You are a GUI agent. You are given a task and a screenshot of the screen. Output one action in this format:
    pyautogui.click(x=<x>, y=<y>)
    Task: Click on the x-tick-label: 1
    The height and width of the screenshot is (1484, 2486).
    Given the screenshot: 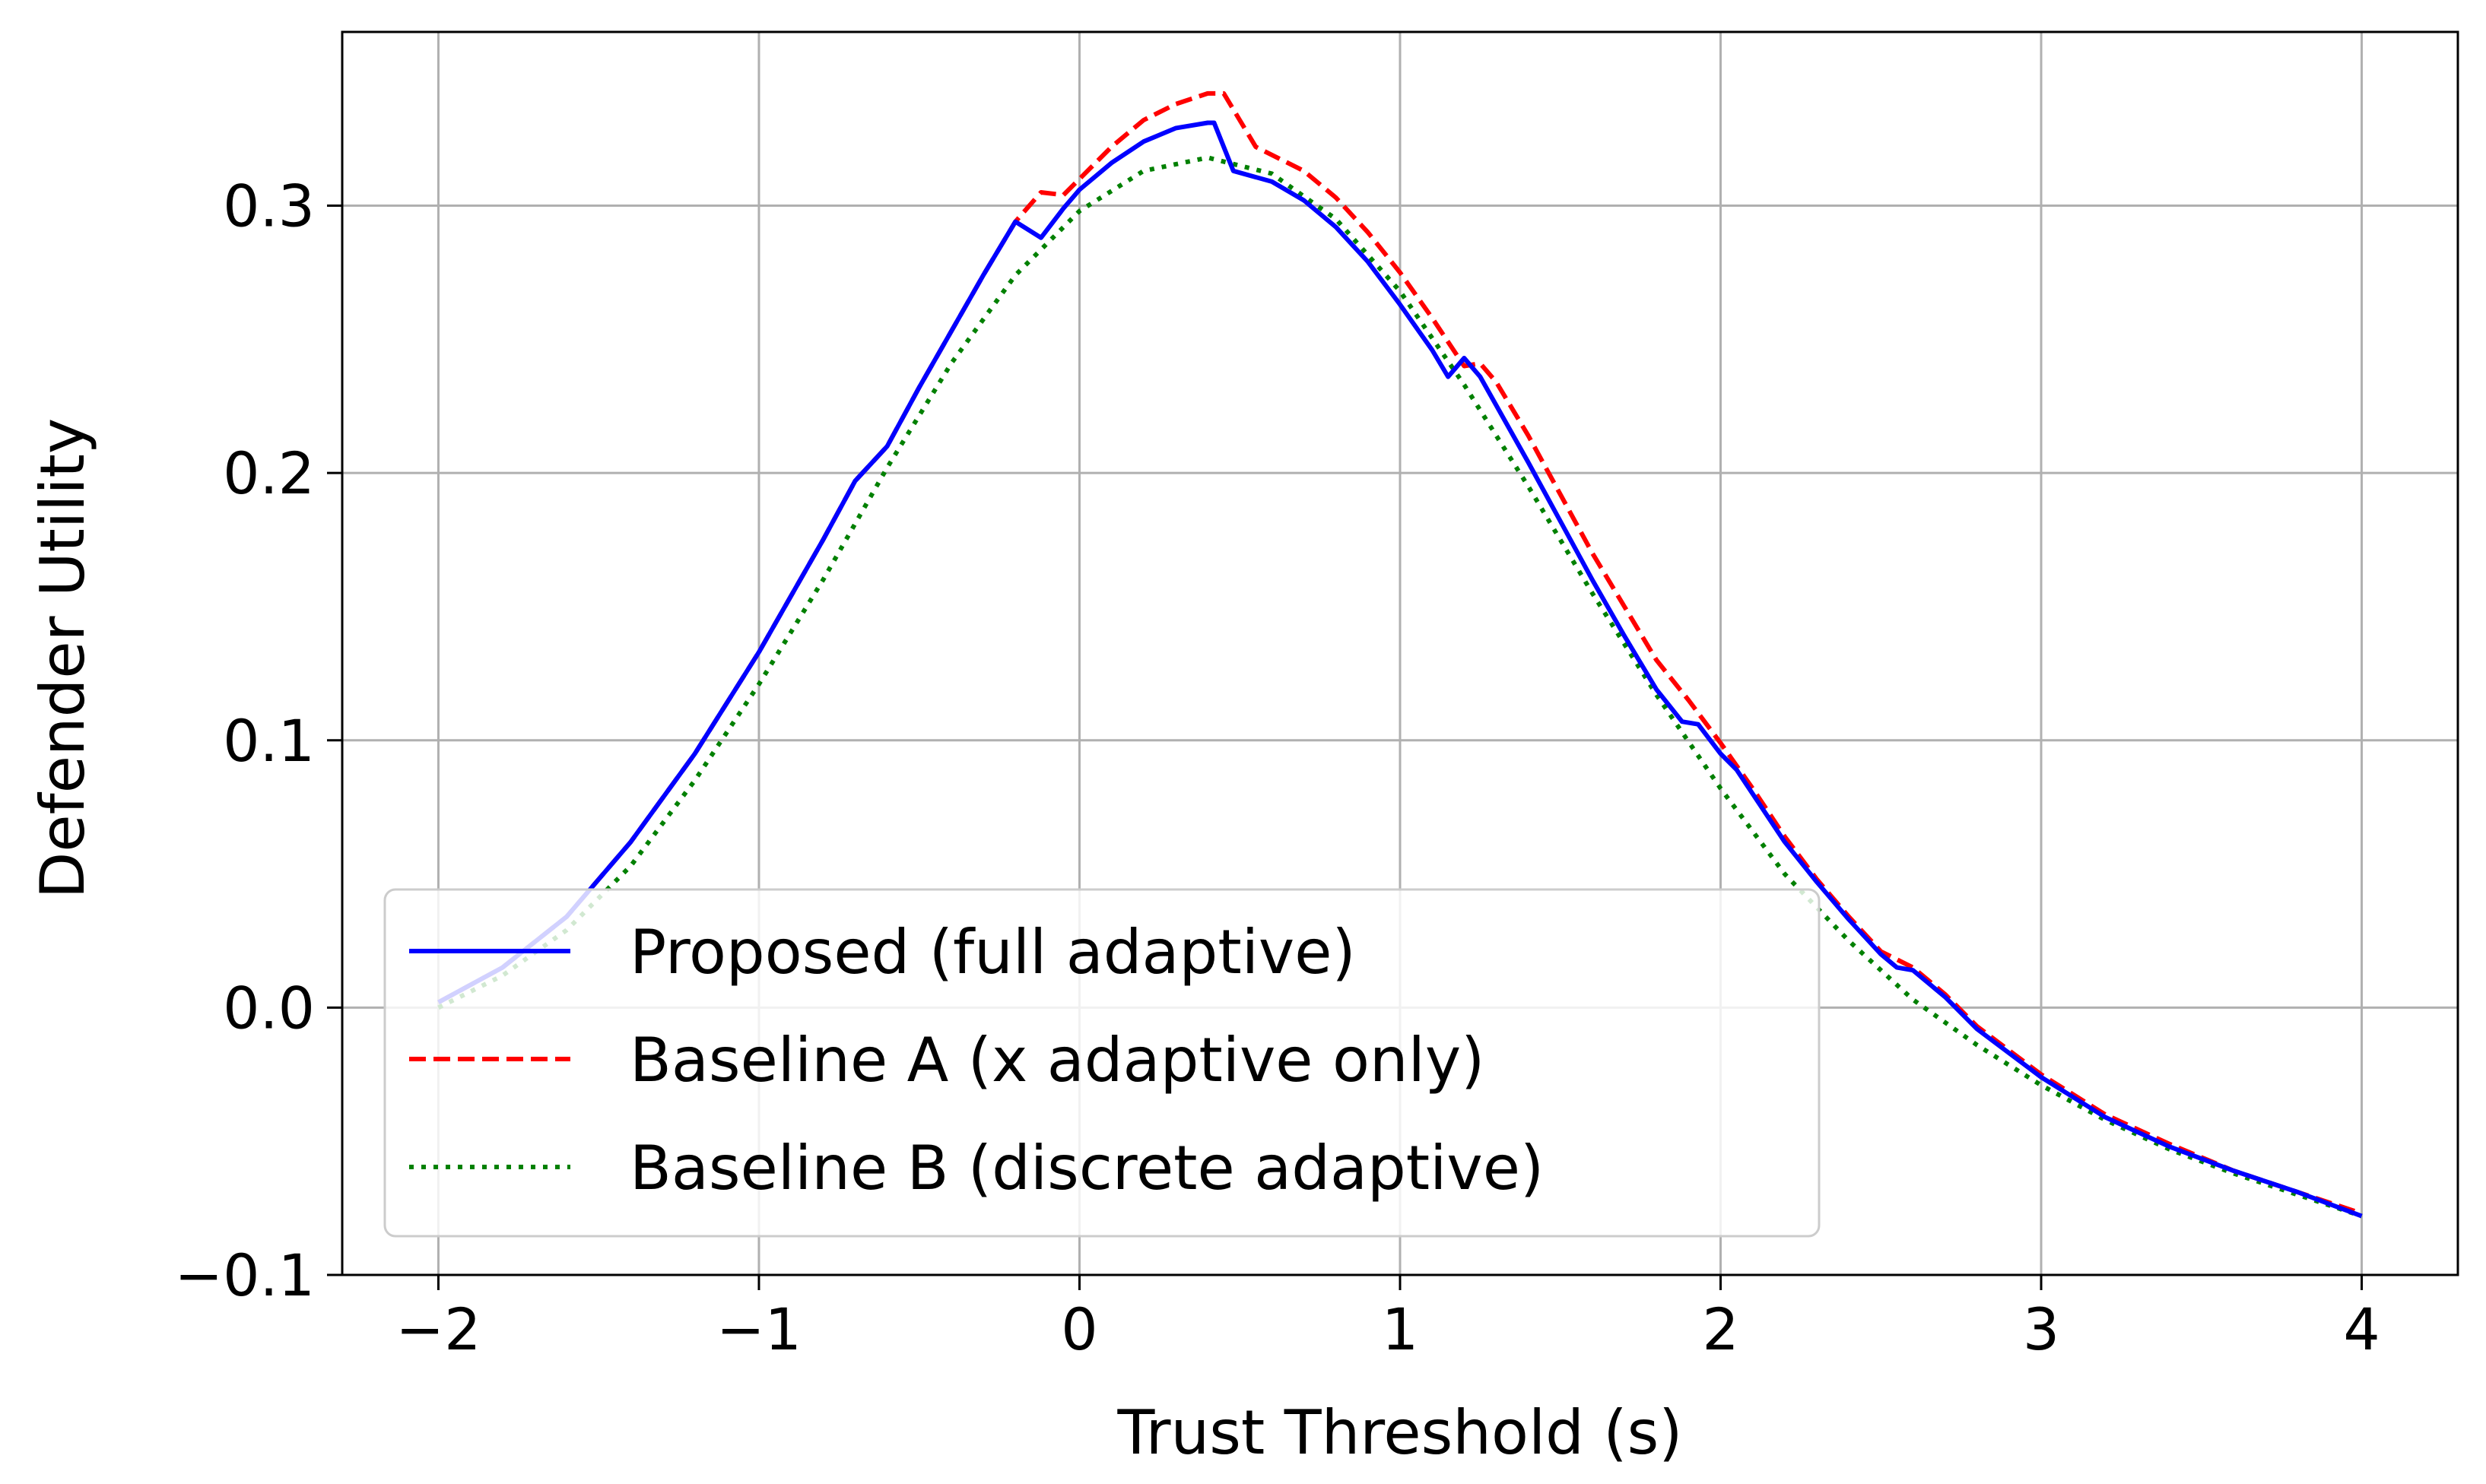 What is the action you would take?
    pyautogui.click(x=1400, y=1329)
    